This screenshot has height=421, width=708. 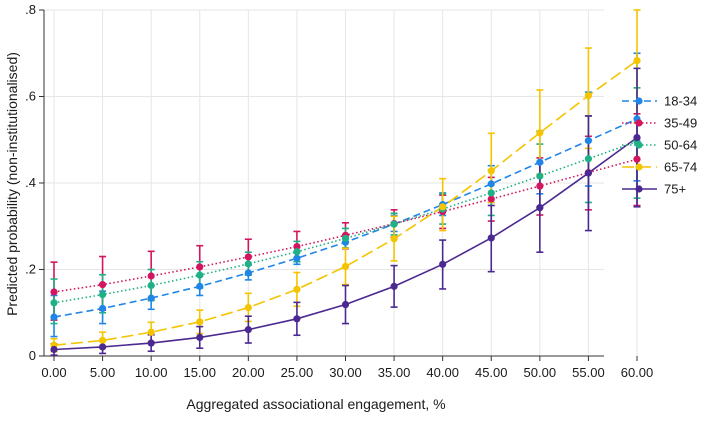 I want to click on legend-label: 50-64, so click(x=680, y=145).